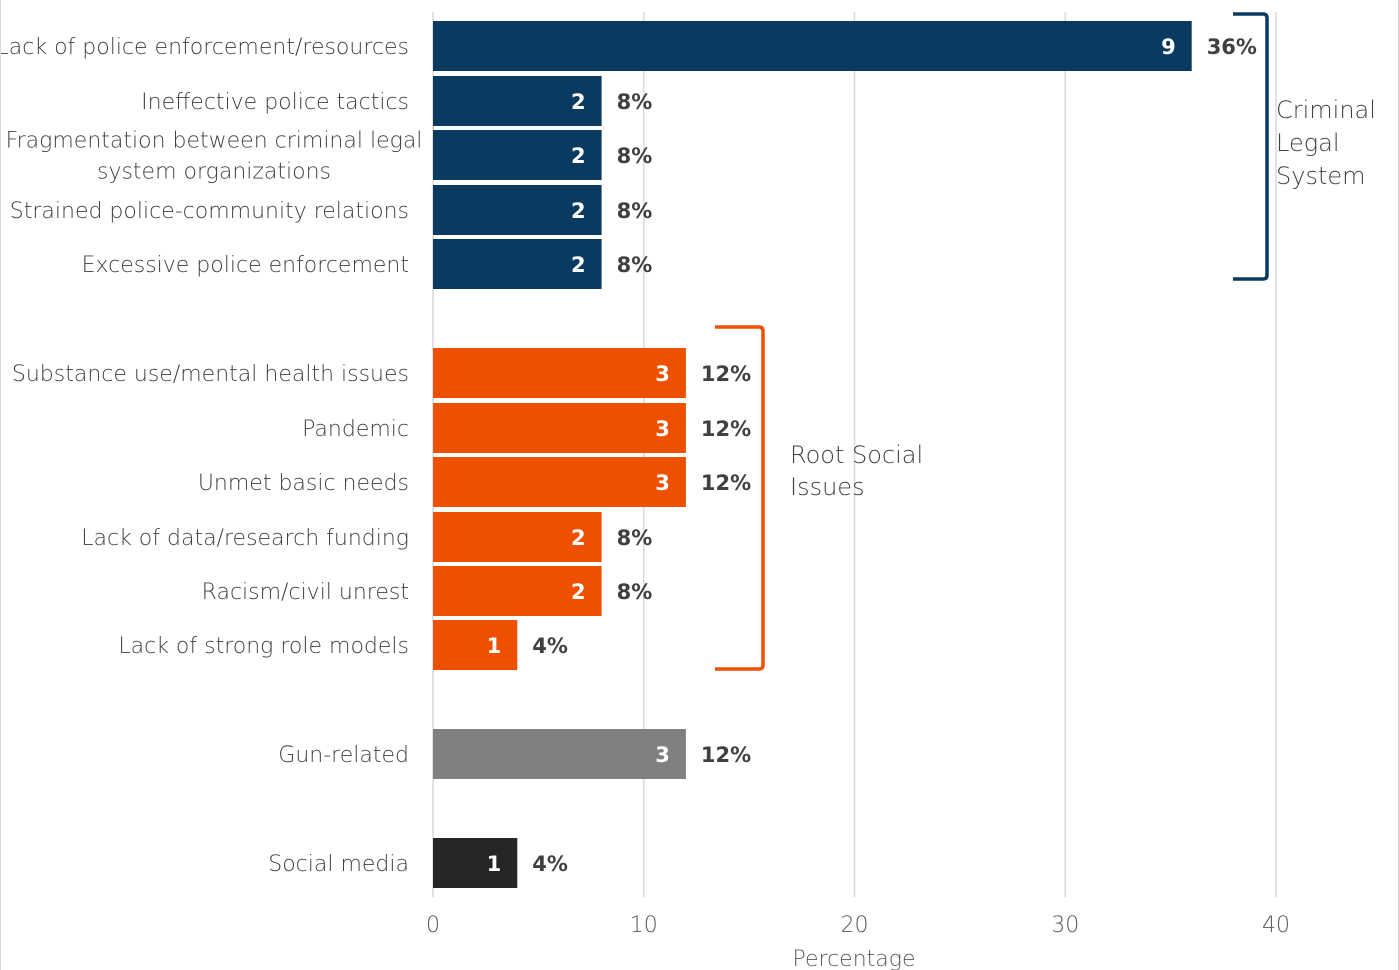 The image size is (1399, 970). Describe the element at coordinates (855, 925) in the screenshot. I see `x-tick-label: 20` at that location.